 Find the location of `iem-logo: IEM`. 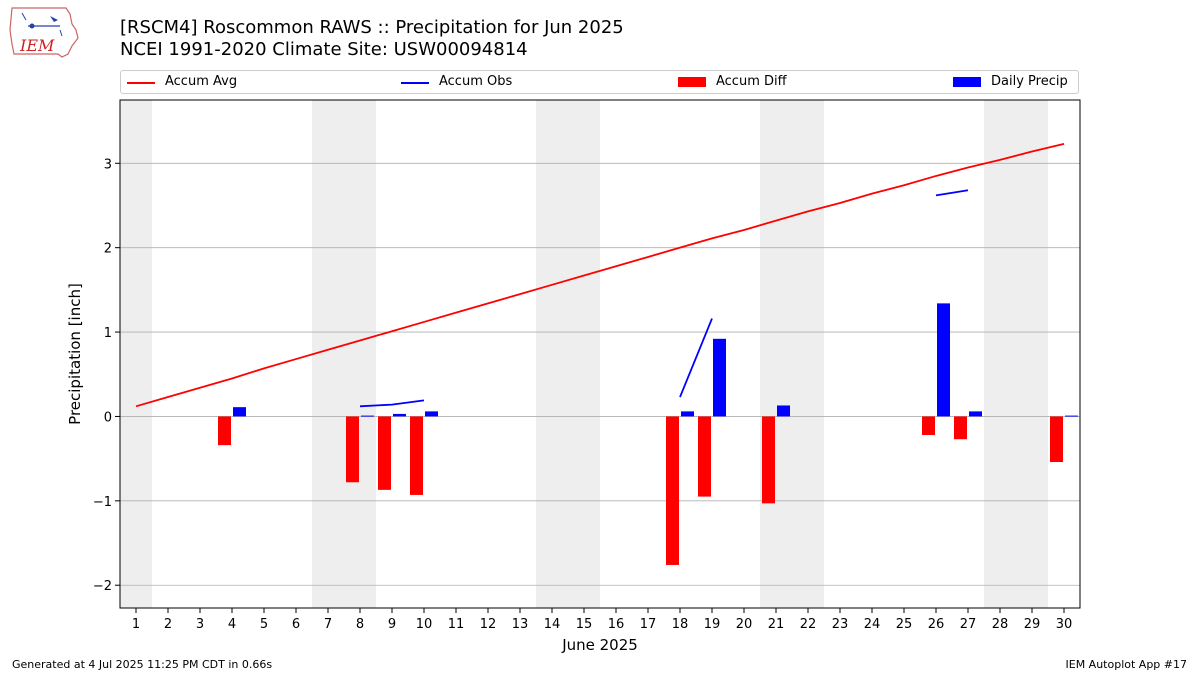

iem-logo: IEM is located at coordinates (44, 32).